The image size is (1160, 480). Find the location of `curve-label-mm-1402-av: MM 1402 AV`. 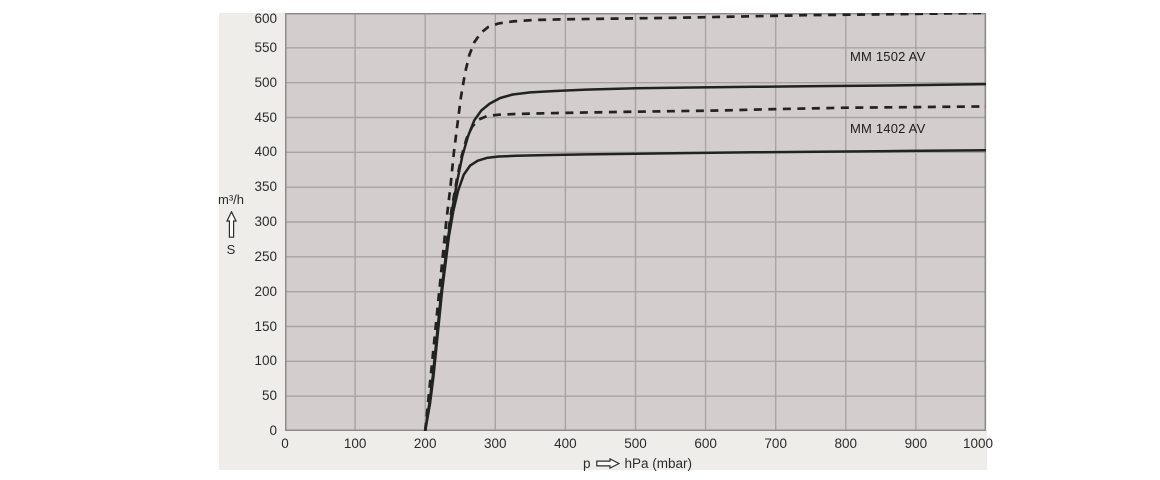

curve-label-mm-1402-av: MM 1402 AV is located at coordinates (888, 128).